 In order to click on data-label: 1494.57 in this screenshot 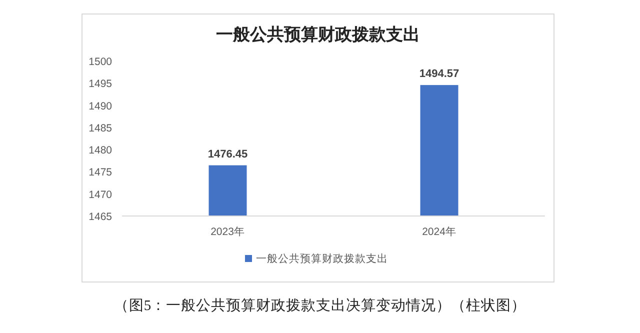, I will do `click(439, 74)`.